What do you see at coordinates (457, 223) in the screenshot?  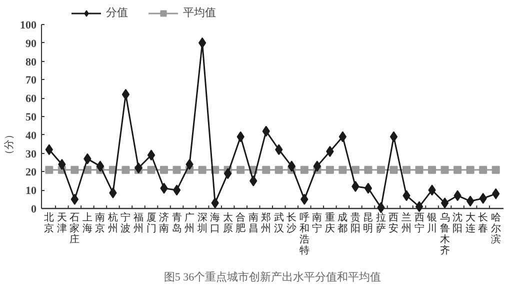 I see `x-tick-label: 沈阳` at bounding box center [457, 223].